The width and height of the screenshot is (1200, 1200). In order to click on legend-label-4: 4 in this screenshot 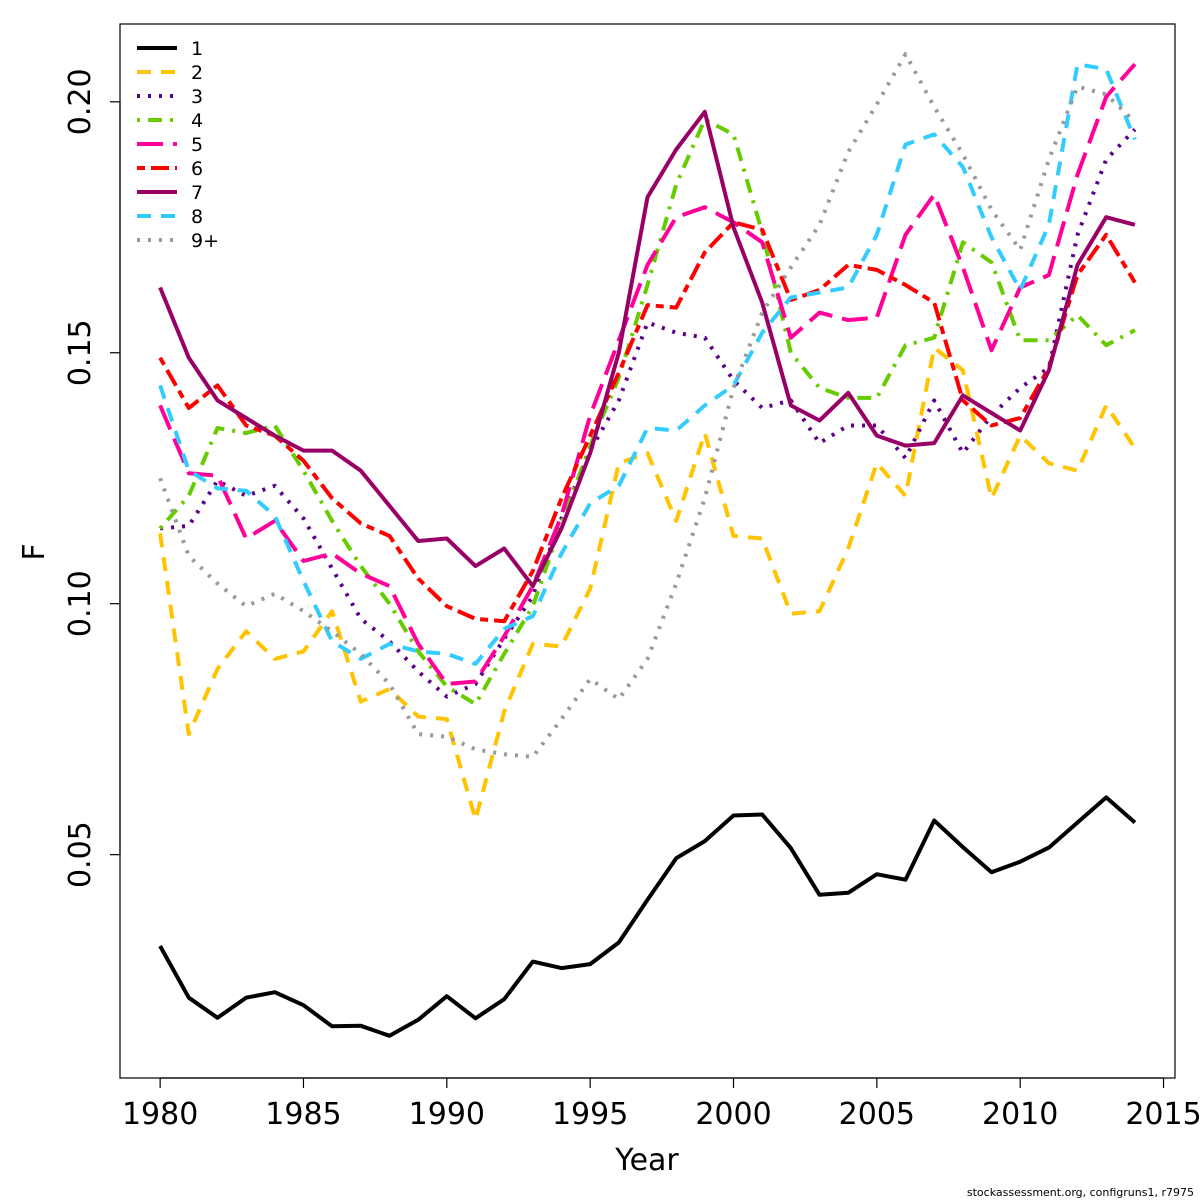, I will do `click(197, 121)`.